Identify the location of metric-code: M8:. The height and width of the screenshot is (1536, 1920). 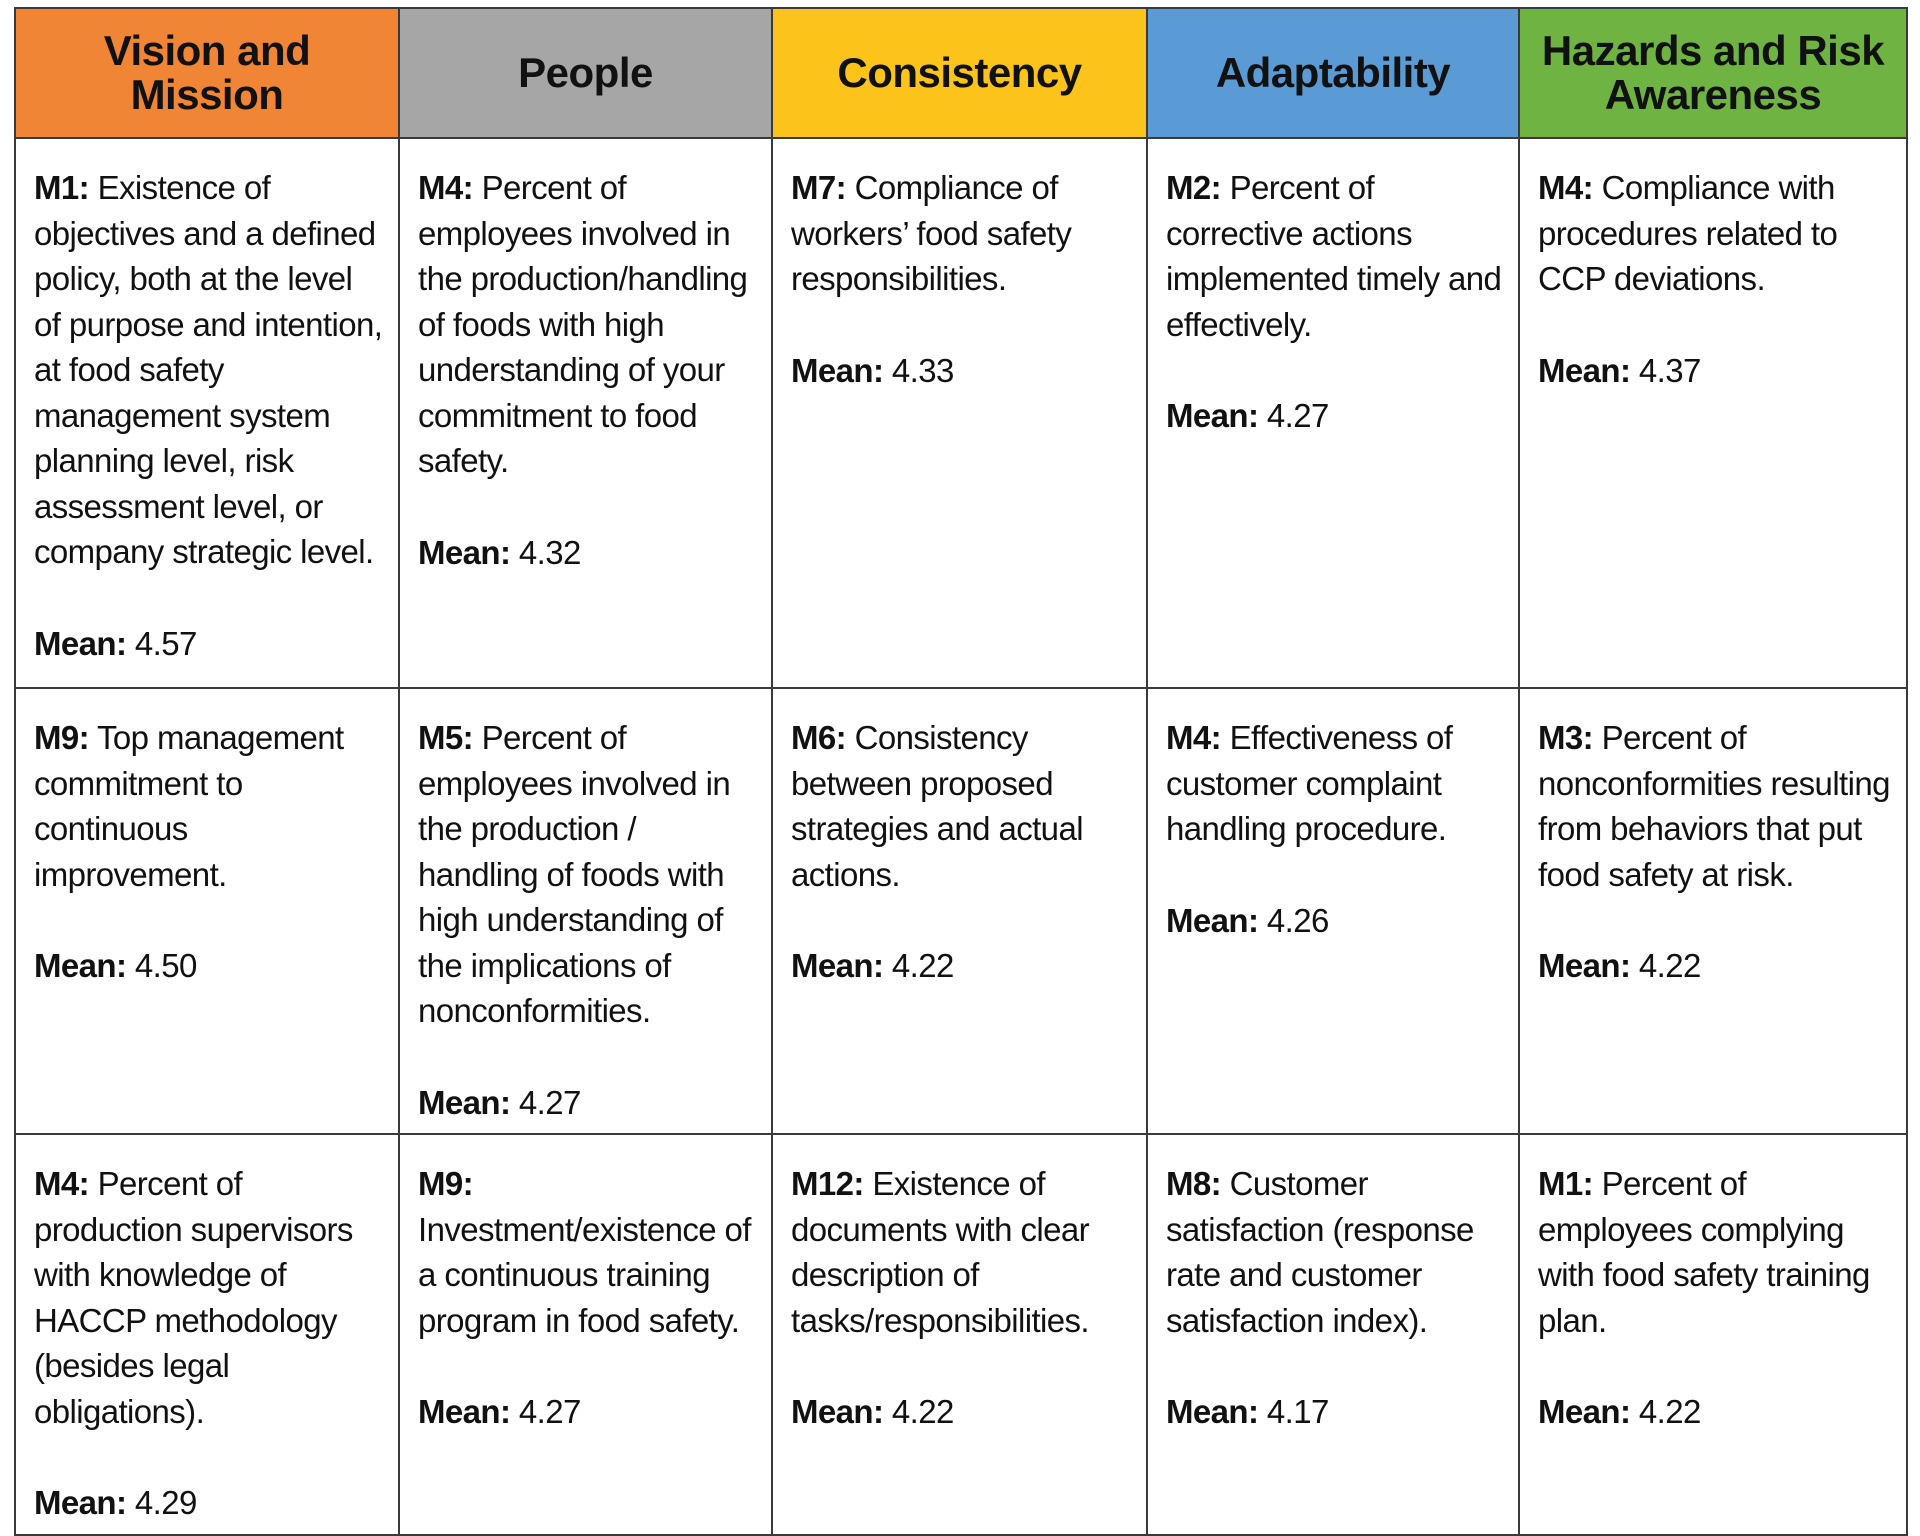
(1194, 1183).